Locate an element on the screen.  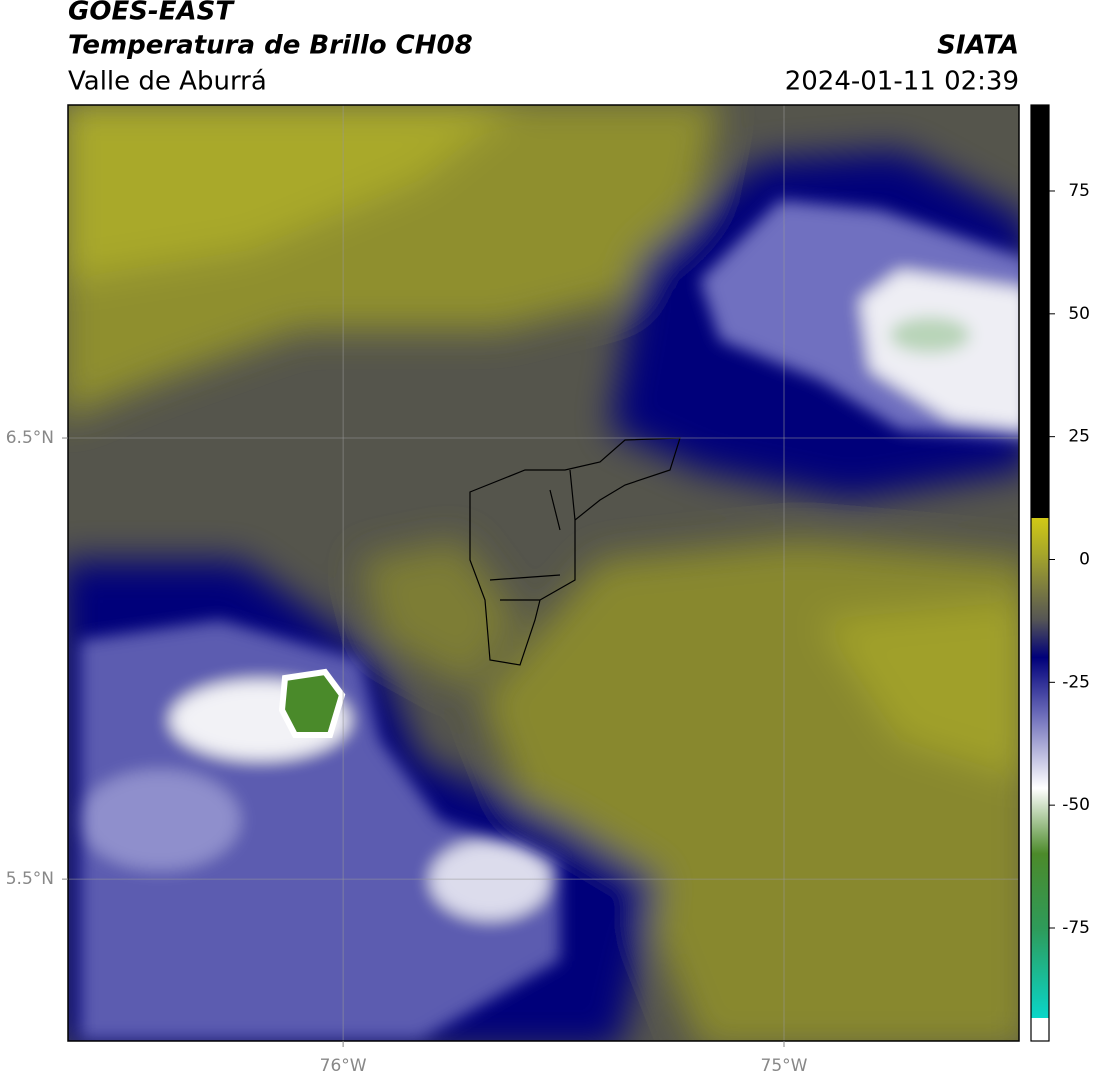
y-tick-label: 5.5°N is located at coordinates (30, 879).